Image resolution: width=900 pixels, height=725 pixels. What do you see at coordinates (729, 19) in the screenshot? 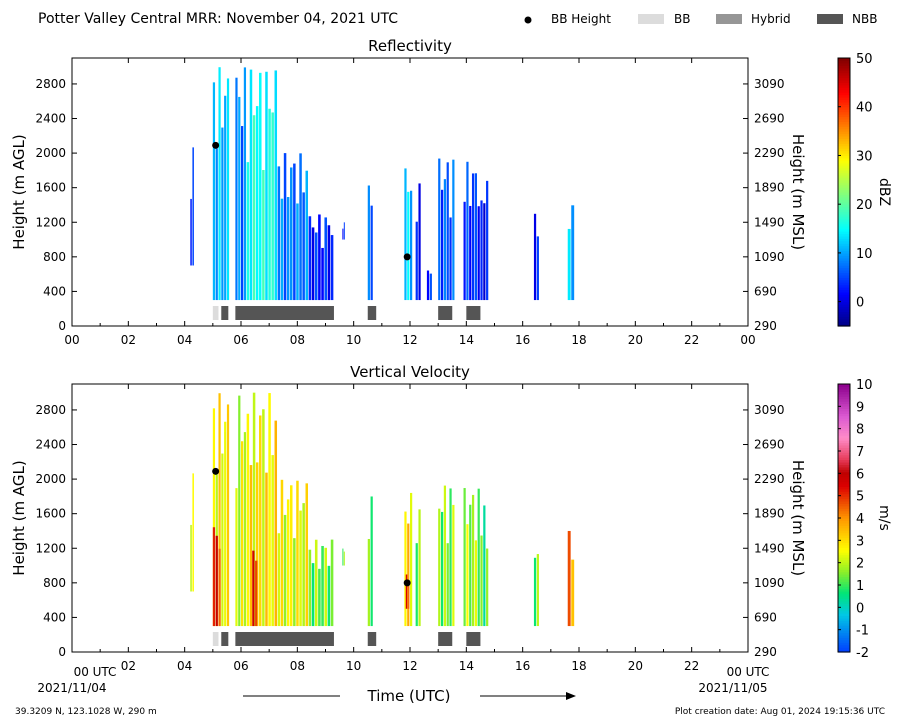
I see `legend-swatch-hybrid` at bounding box center [729, 19].